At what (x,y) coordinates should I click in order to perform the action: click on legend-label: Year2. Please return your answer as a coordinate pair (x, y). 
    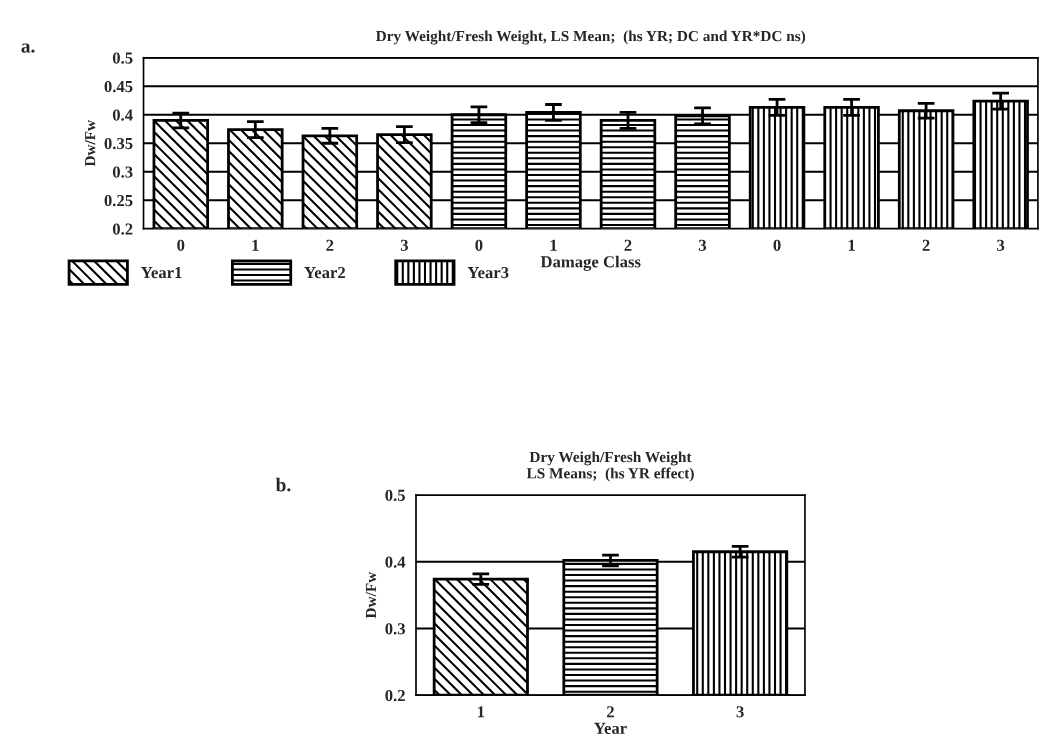
    Looking at the image, I should click on (324, 272).